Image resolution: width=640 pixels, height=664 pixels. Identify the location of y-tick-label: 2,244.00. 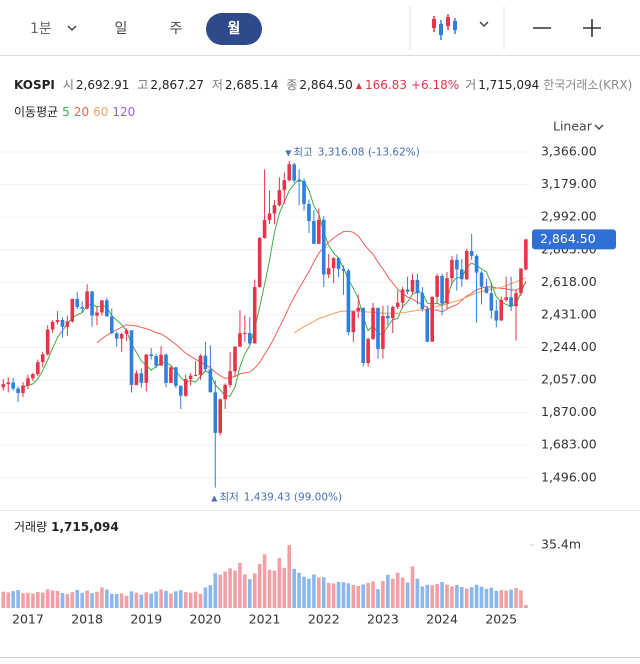
(569, 346).